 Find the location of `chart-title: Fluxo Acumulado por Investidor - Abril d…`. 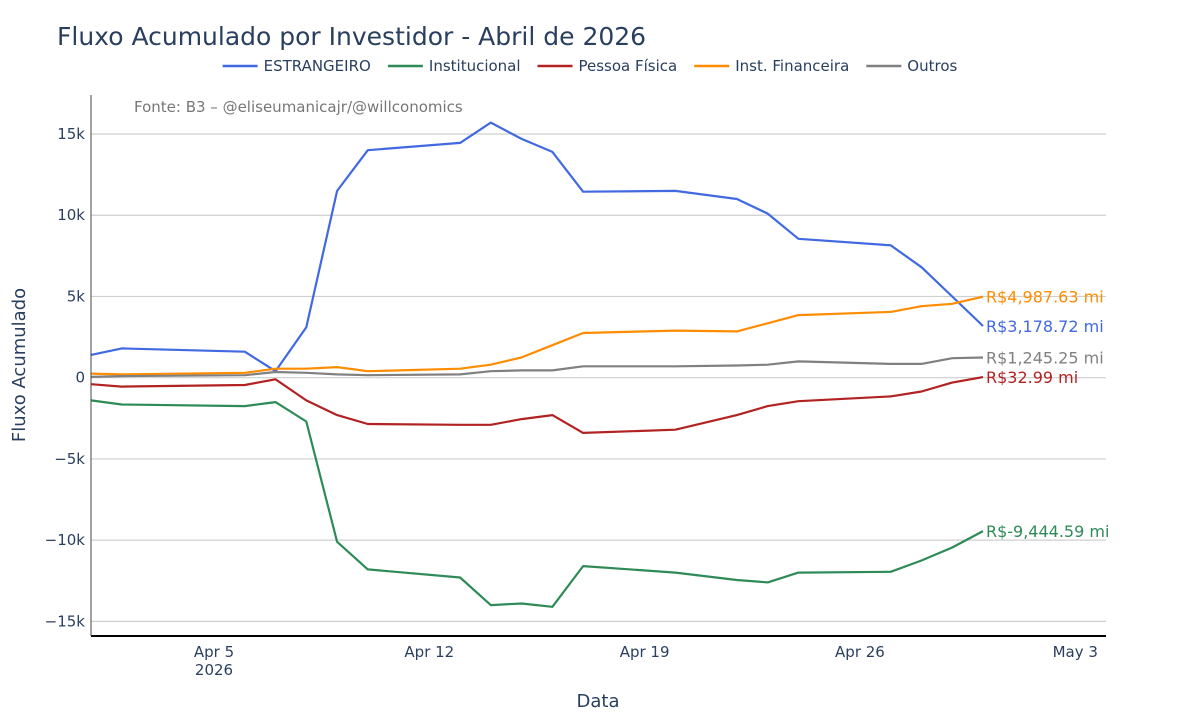

chart-title: Fluxo Acumulado por Investidor - Abril d… is located at coordinates (351, 36).